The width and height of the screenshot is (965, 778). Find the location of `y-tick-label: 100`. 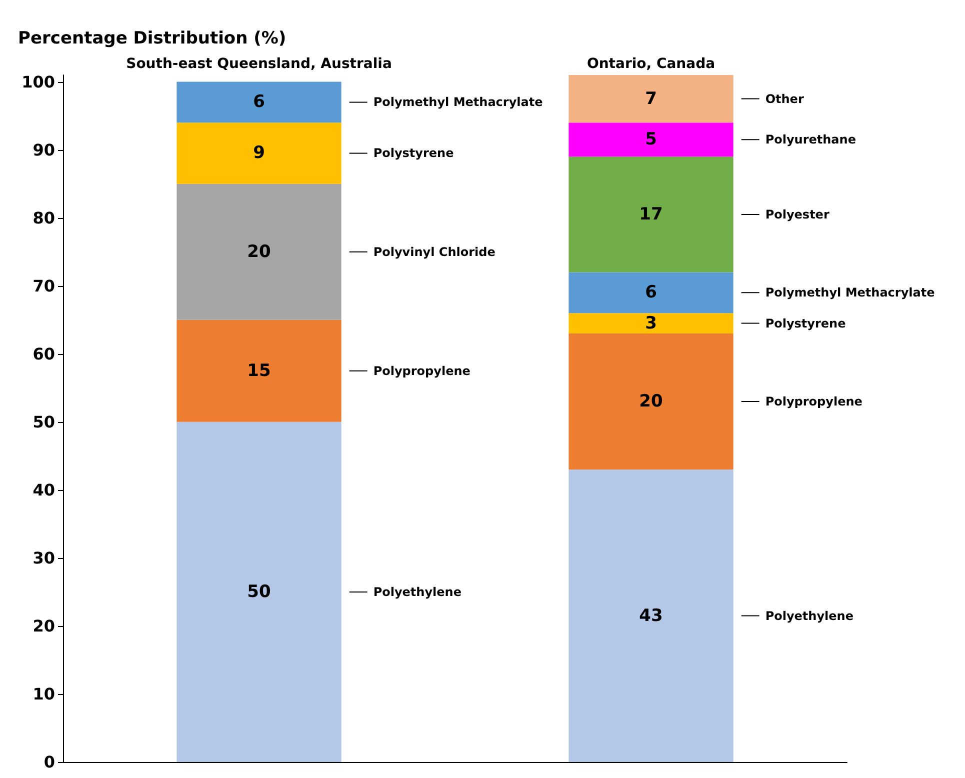

y-tick-label: 100 is located at coordinates (38, 82).